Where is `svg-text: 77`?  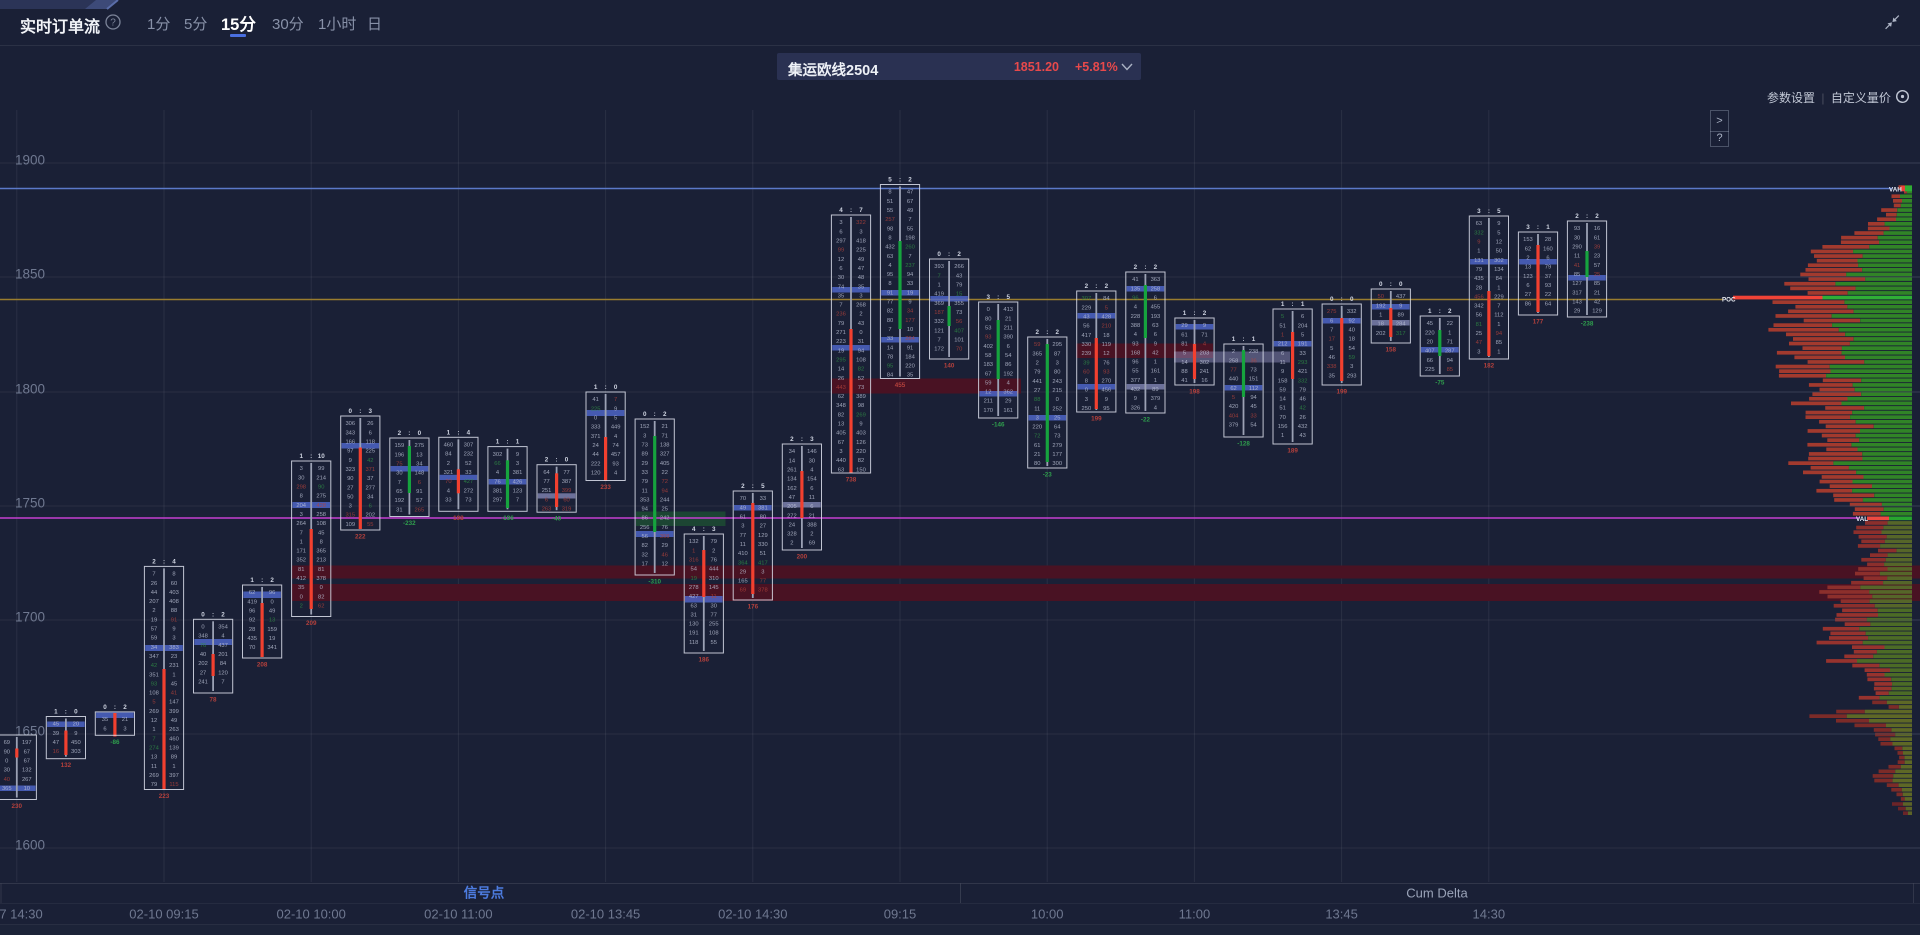
svg-text: 77 is located at coordinates (1233, 371).